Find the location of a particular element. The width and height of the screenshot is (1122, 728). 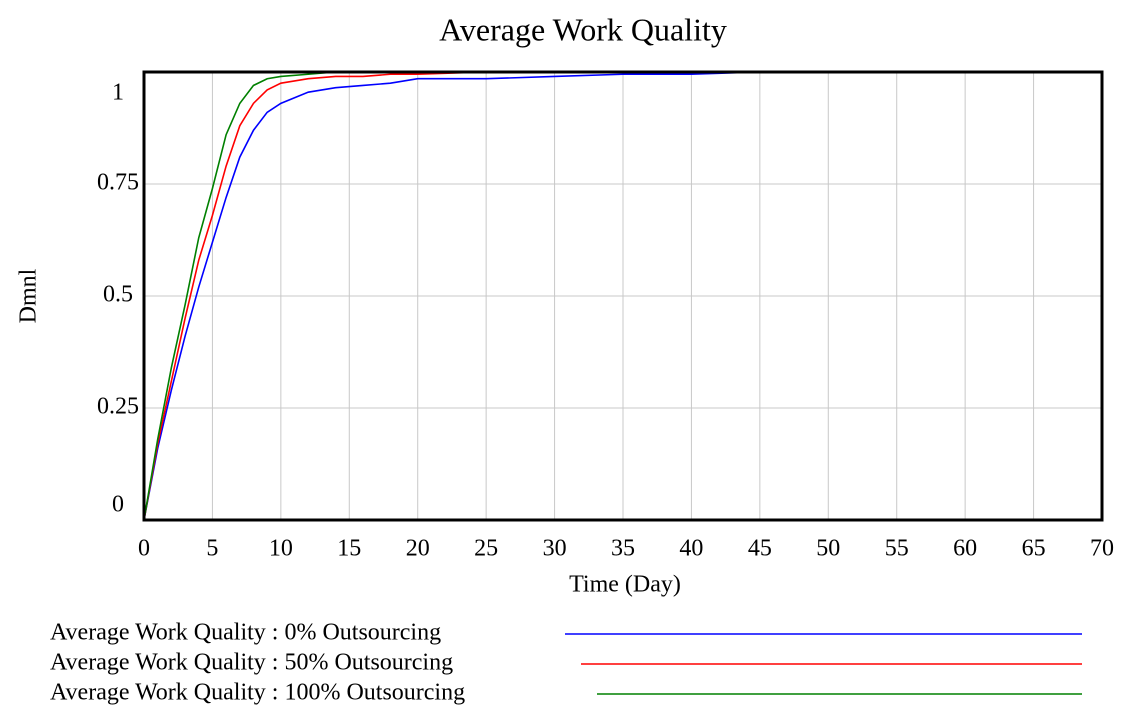

x-tick-label: 60 is located at coordinates (965, 549).